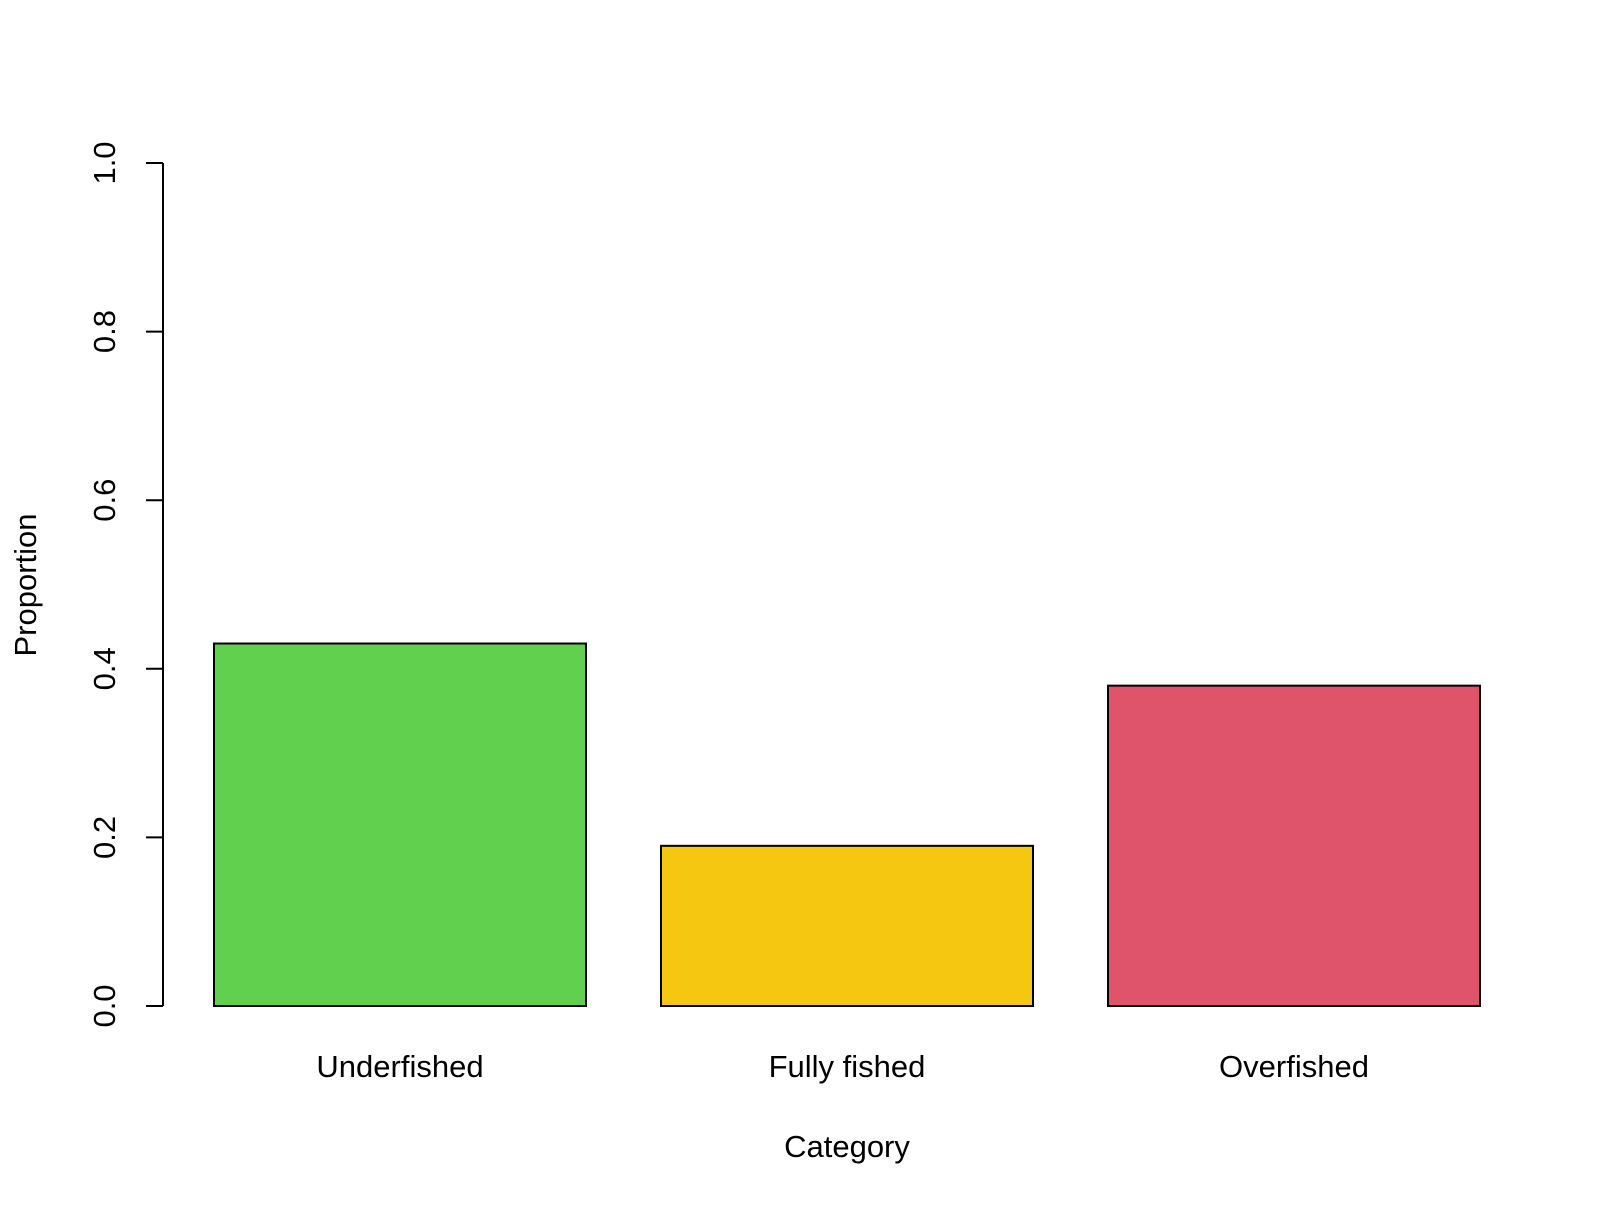 The image size is (1600, 1205). I want to click on x-axis-labels: Underfished Fully fished Overfished, so click(842, 1066).